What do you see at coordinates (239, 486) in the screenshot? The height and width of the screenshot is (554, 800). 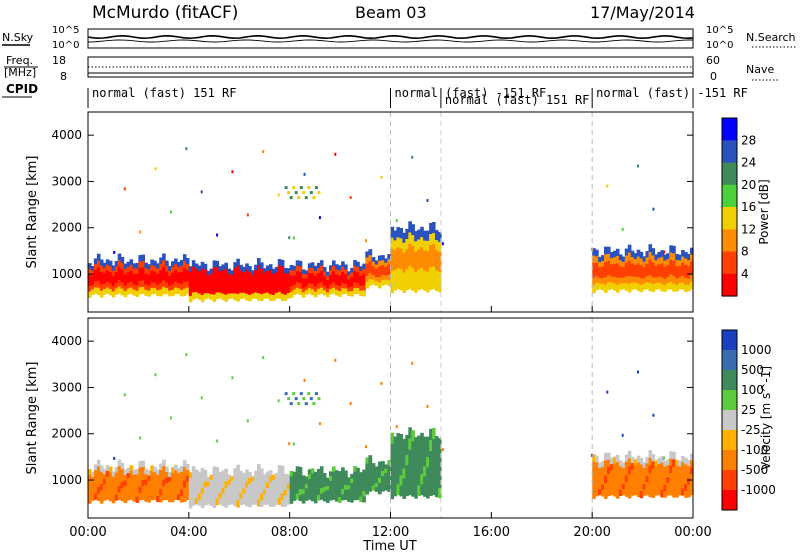 I see `scatter-region` at bounding box center [239, 486].